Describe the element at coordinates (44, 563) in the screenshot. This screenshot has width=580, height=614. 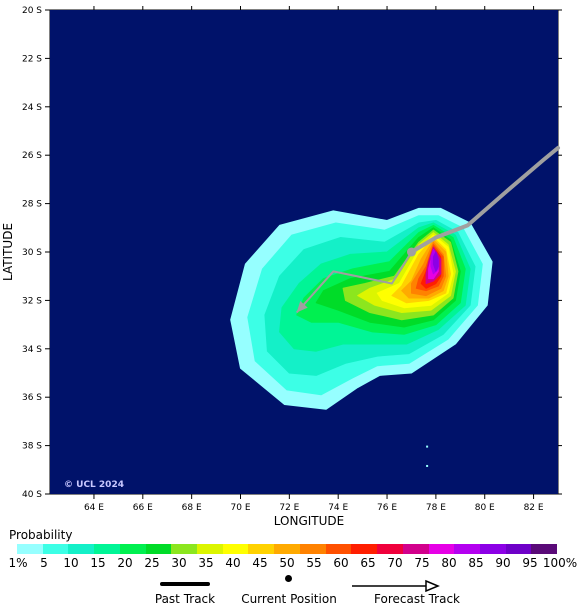
I see `legend-label: 5` at that location.